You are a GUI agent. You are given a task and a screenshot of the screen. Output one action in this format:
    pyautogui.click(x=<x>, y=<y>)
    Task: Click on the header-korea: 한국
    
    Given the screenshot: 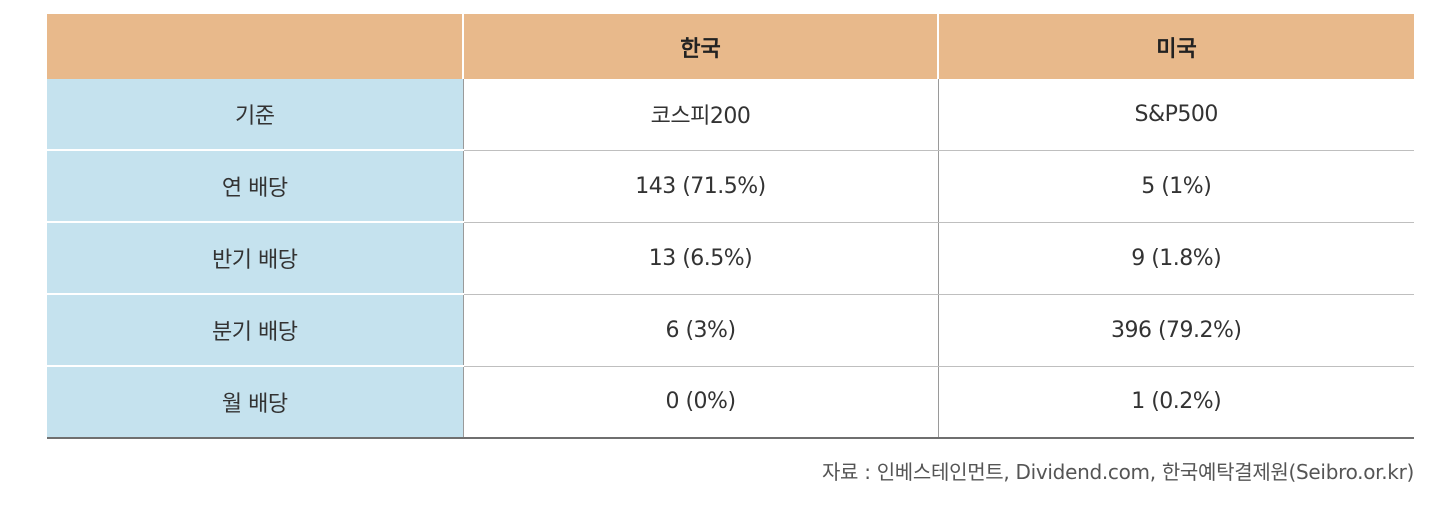 What is the action you would take?
    pyautogui.click(x=700, y=46)
    